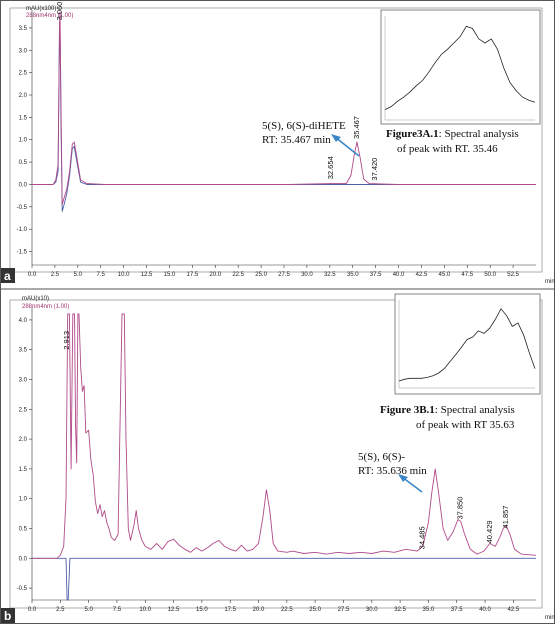 The image size is (555, 624). What do you see at coordinates (374, 169) in the screenshot?
I see `panel-a-peak-label: 37.420` at bounding box center [374, 169].